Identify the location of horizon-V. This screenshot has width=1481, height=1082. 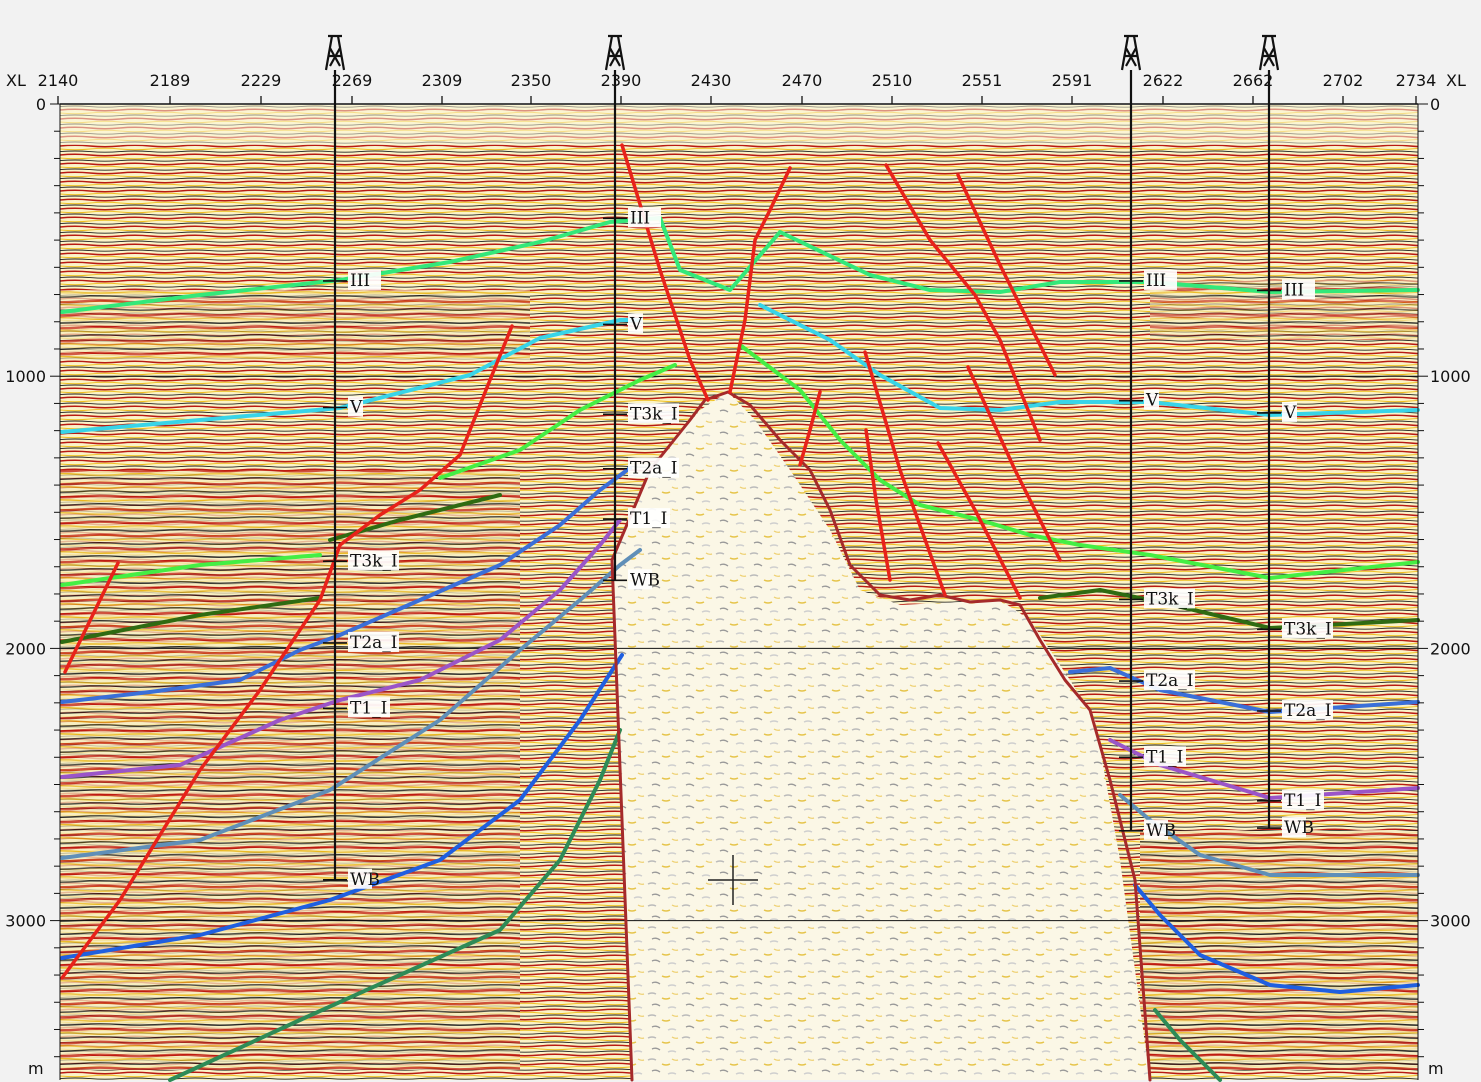
(740, 368).